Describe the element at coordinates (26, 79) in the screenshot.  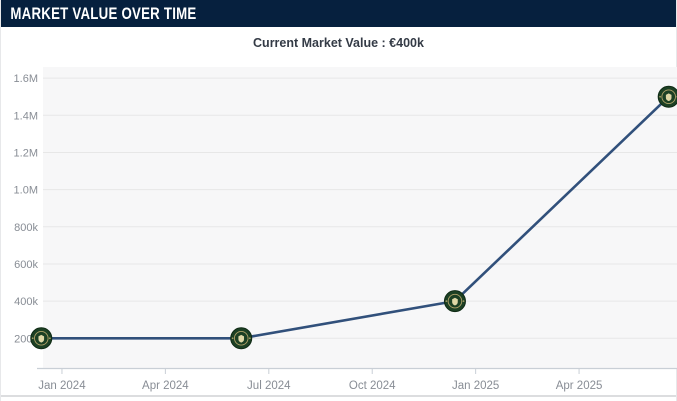
I see `y-axis-tick-label: 1.6M` at that location.